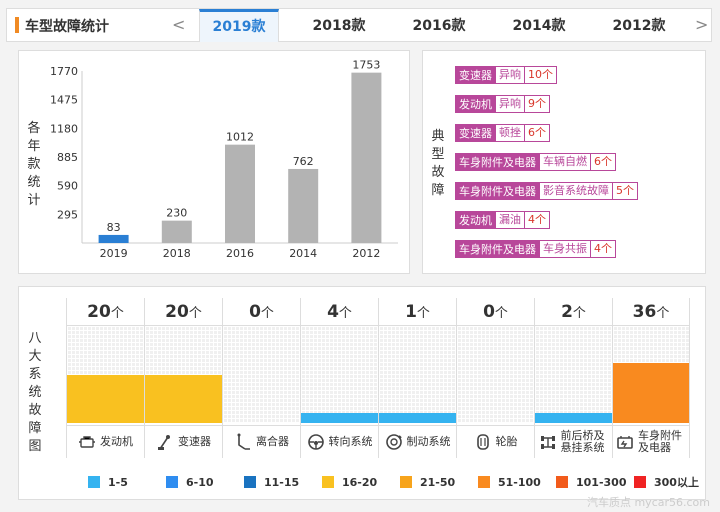 The height and width of the screenshot is (512, 720). Describe the element at coordinates (116, 441) in the screenshot. I see `system-name-label: 发动机` at that location.